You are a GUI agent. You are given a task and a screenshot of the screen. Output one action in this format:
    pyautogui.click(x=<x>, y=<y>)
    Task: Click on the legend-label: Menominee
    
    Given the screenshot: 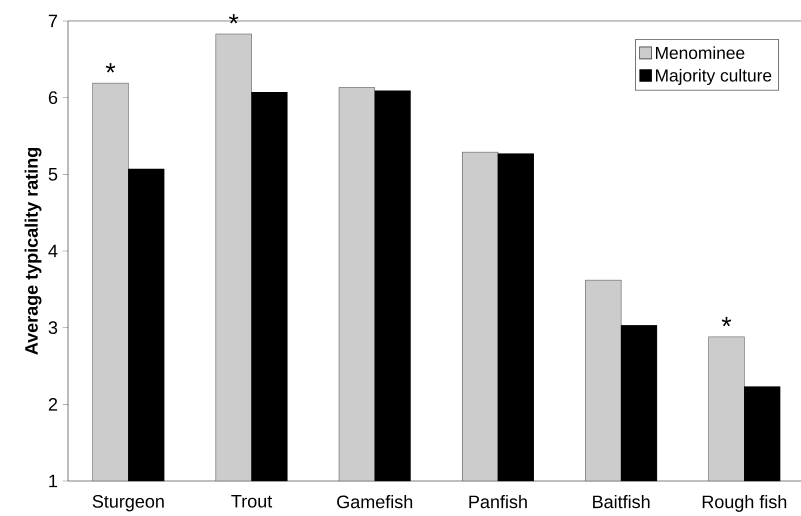 What is the action you would take?
    pyautogui.click(x=700, y=53)
    